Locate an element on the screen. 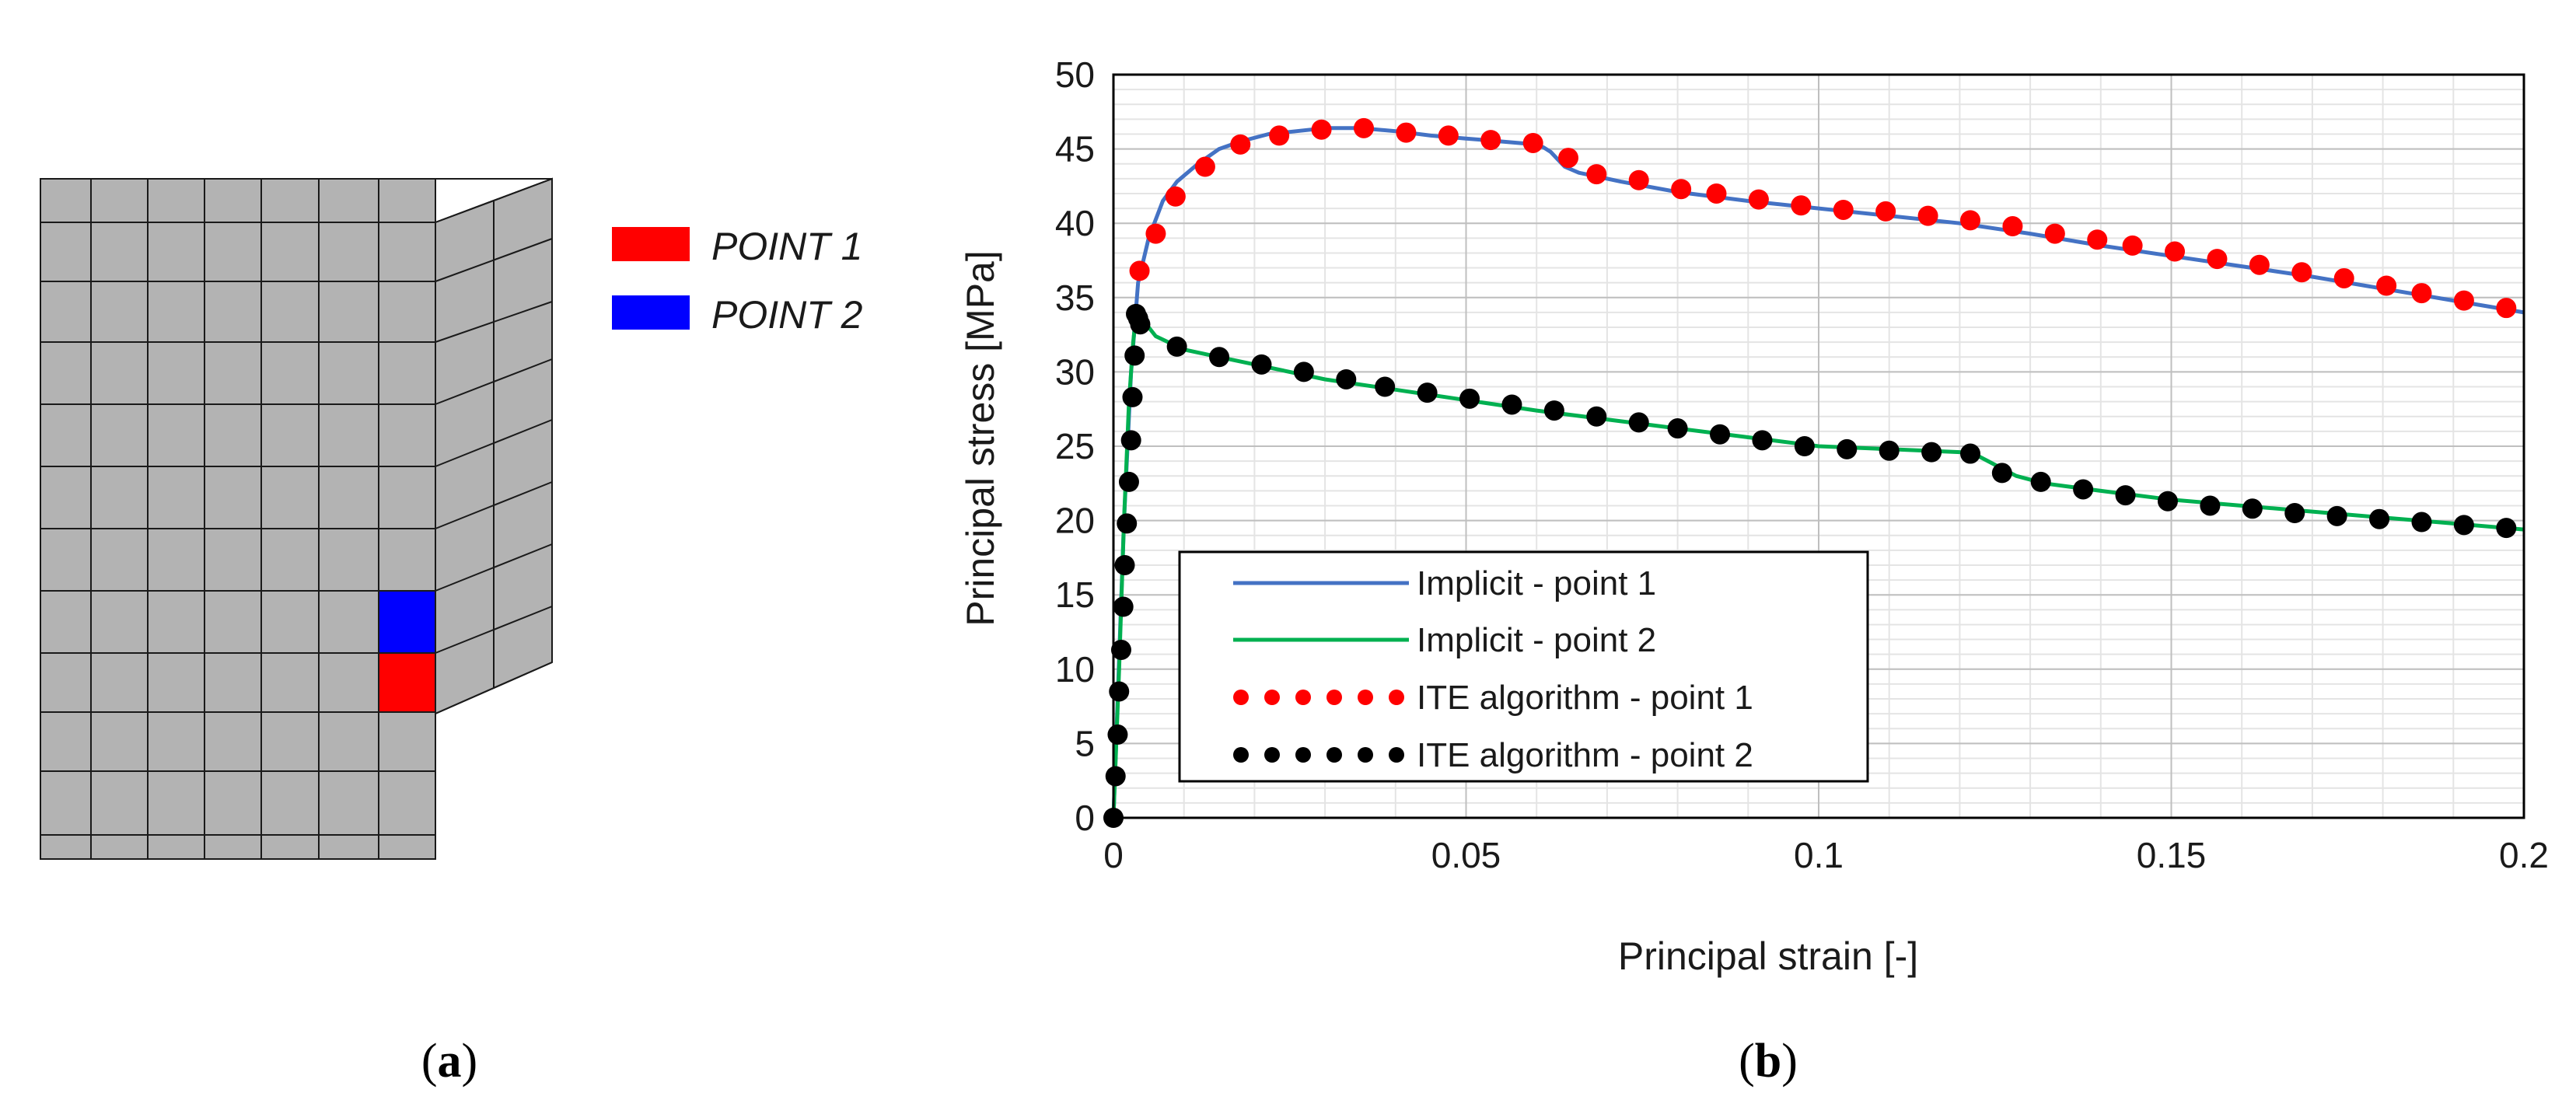 This screenshot has height=1114, width=2576. legend-samples is located at coordinates (1321, 672).